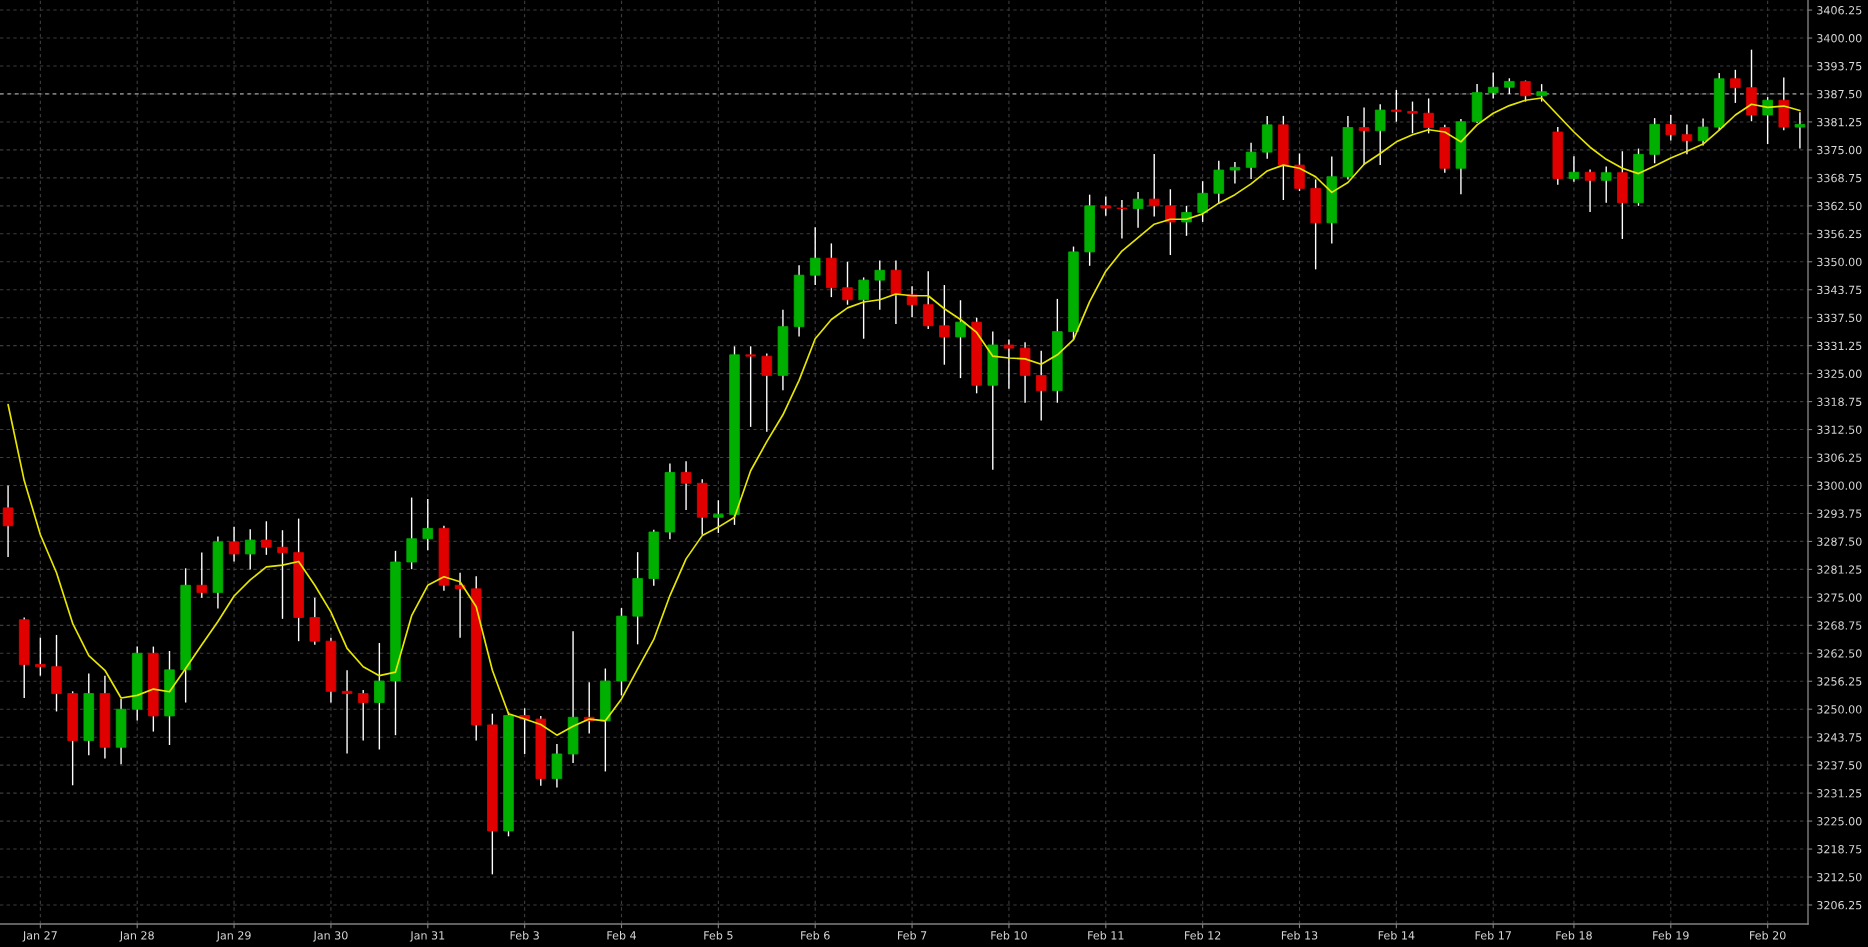 The image size is (1868, 947). Describe the element at coordinates (1839, 905) in the screenshot. I see `y-tick-label: 3206.25` at that location.